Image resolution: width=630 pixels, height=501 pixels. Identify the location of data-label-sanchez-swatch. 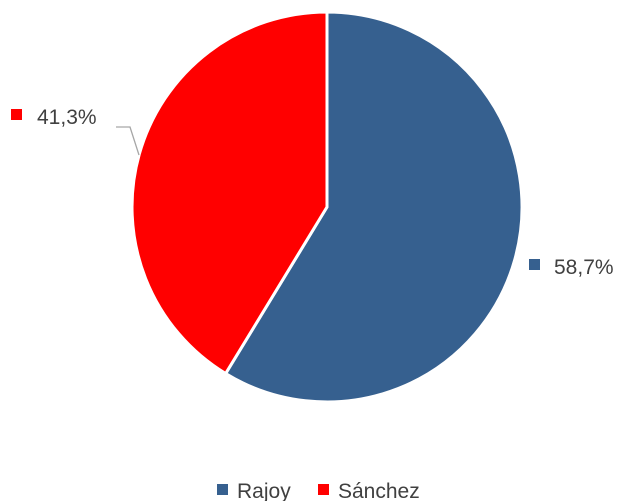
(16, 114).